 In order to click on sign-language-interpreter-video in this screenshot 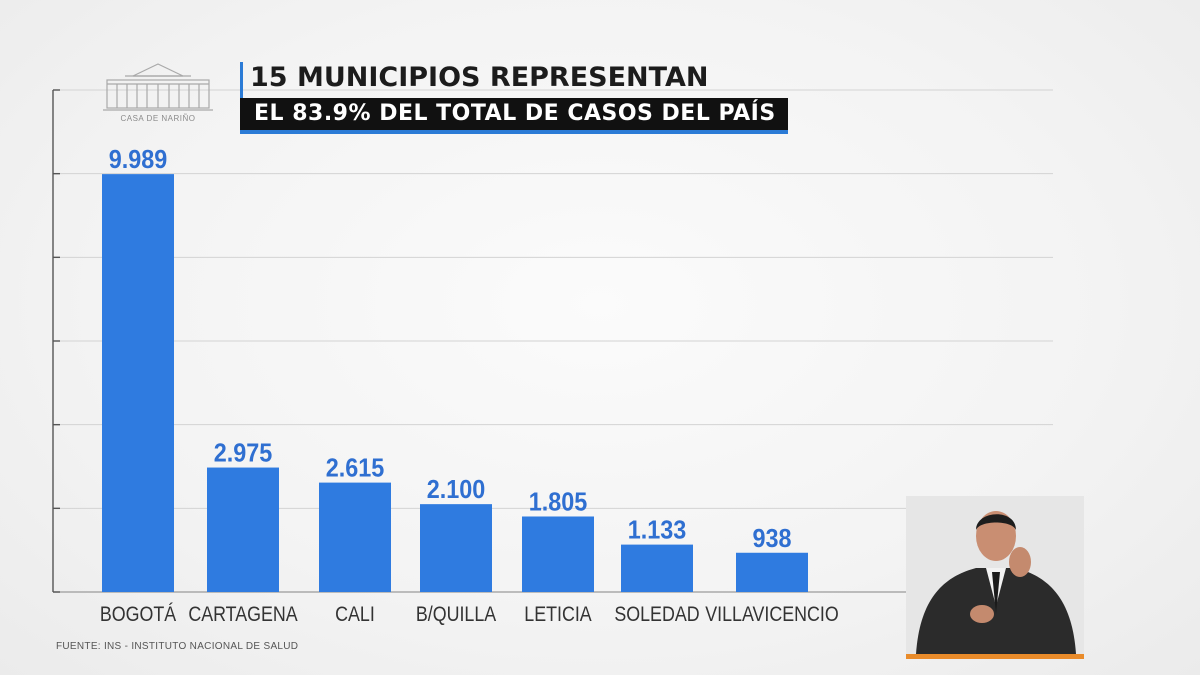, I will do `click(995, 577)`.